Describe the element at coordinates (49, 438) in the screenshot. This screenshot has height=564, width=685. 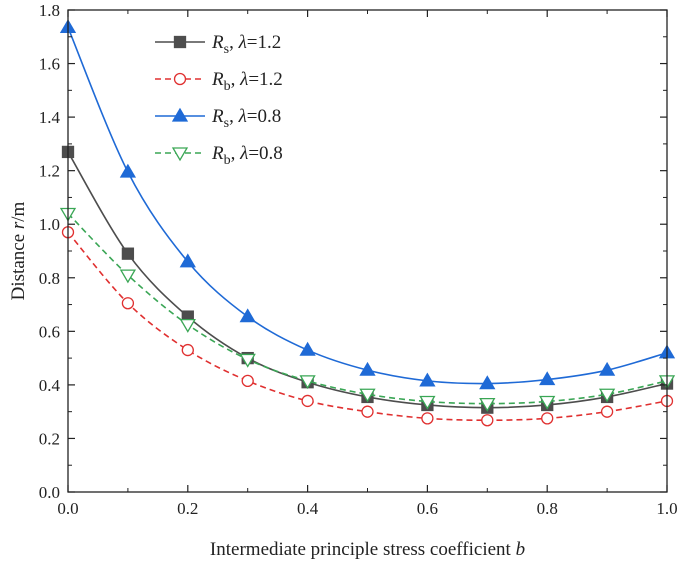
I see `y-tick-label: 0.2` at that location.